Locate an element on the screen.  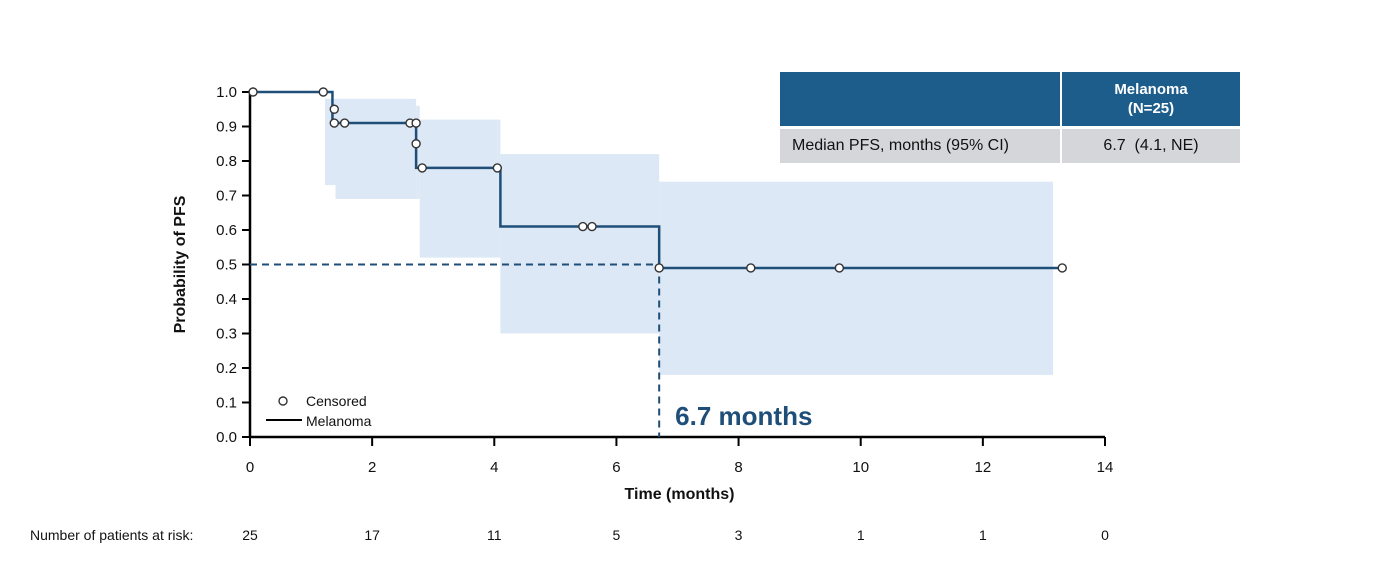
y-tick-label: 0.8 is located at coordinates (226, 161).